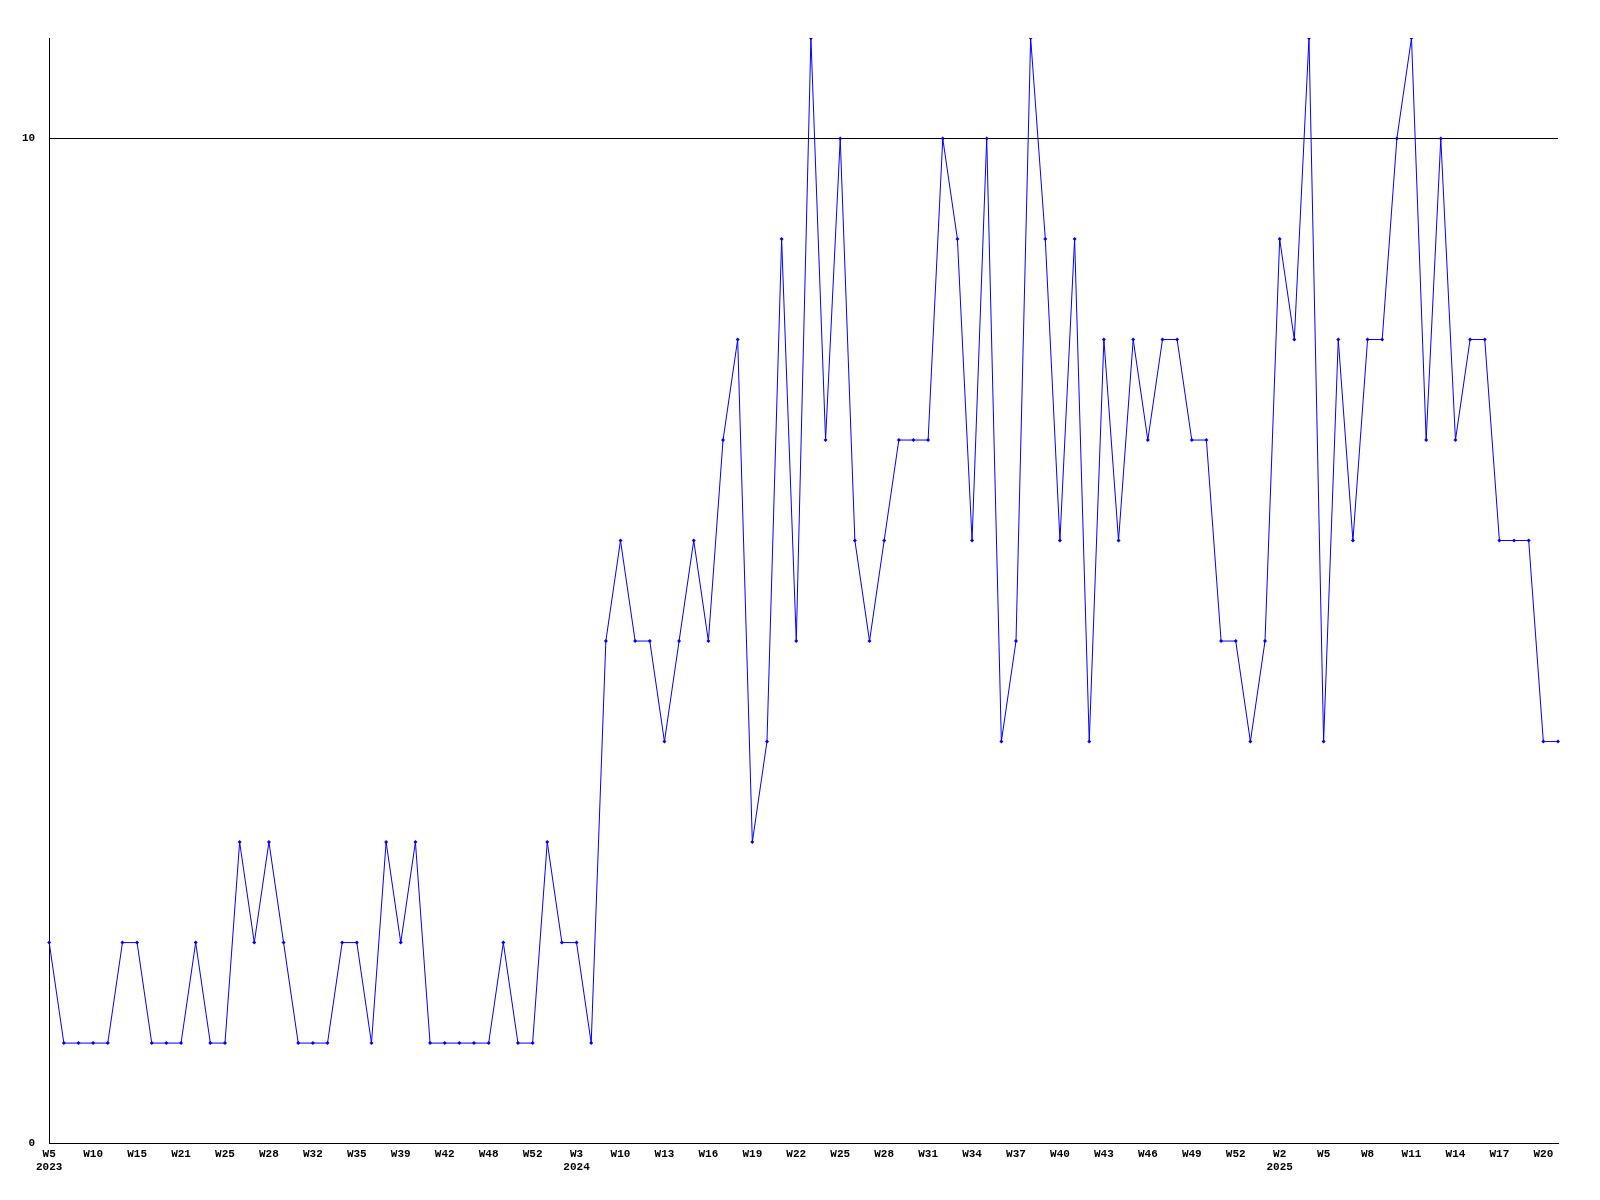 This screenshot has width=1600, height=1200. Describe the element at coordinates (1016, 1153) in the screenshot. I see `x-tick-label: W37` at that location.